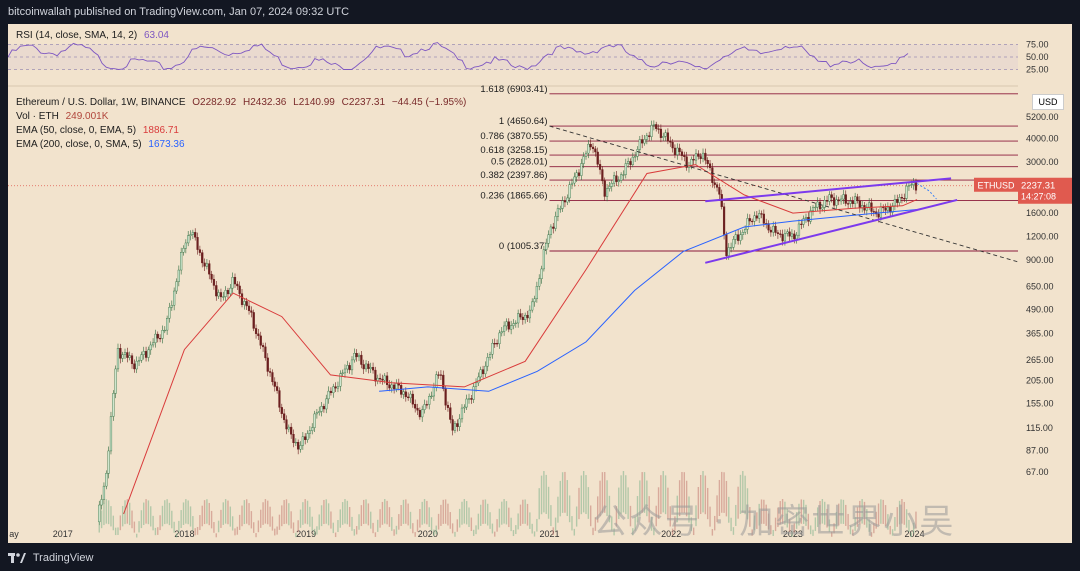 Image resolution: width=1080 pixels, height=571 pixels. What do you see at coordinates (76, 130) in the screenshot?
I see `ema50-label: EMA (50, close, 0, EMA, 5)` at bounding box center [76, 130].